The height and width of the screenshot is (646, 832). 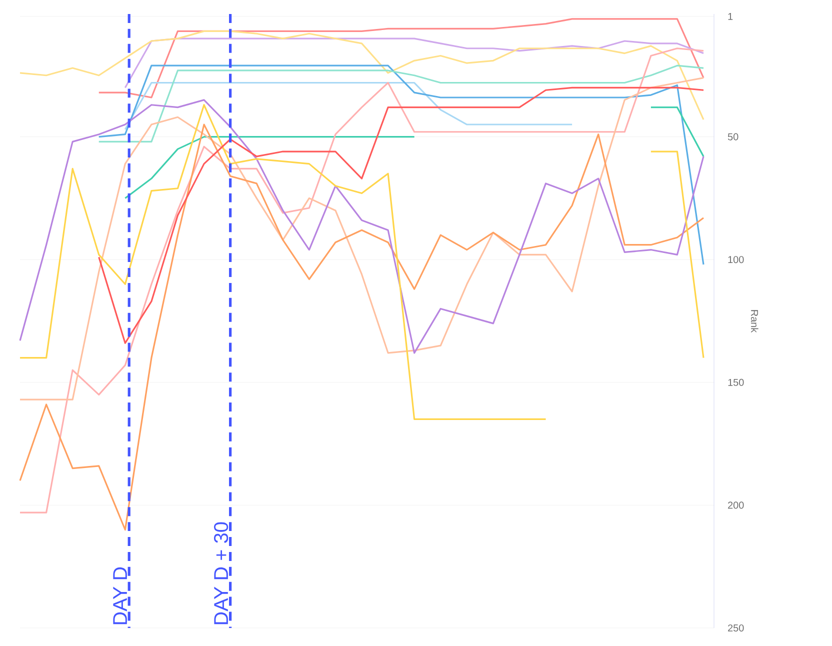 I want to click on y-tick-label: 100, so click(x=736, y=260).